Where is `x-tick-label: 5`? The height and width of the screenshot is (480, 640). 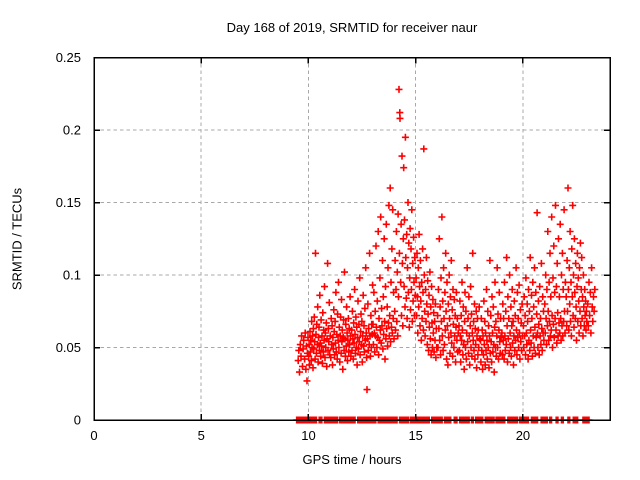 x-tick-label: 5 is located at coordinates (201, 435).